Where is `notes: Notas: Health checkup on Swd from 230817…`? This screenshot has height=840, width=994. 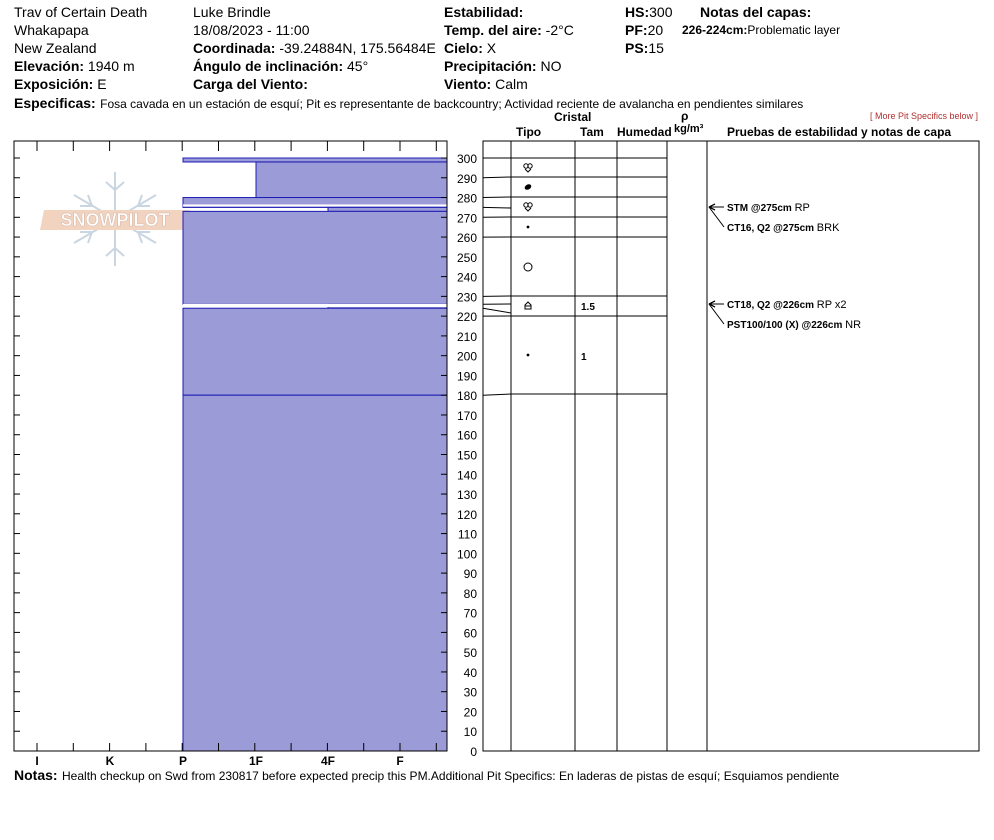 notes: Notas: Health checkup on Swd from 230817… is located at coordinates (426, 776).